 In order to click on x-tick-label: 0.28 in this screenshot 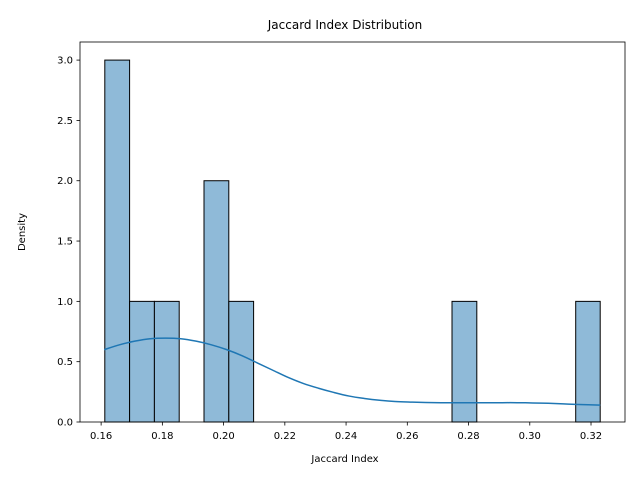, I will do `click(468, 436)`.